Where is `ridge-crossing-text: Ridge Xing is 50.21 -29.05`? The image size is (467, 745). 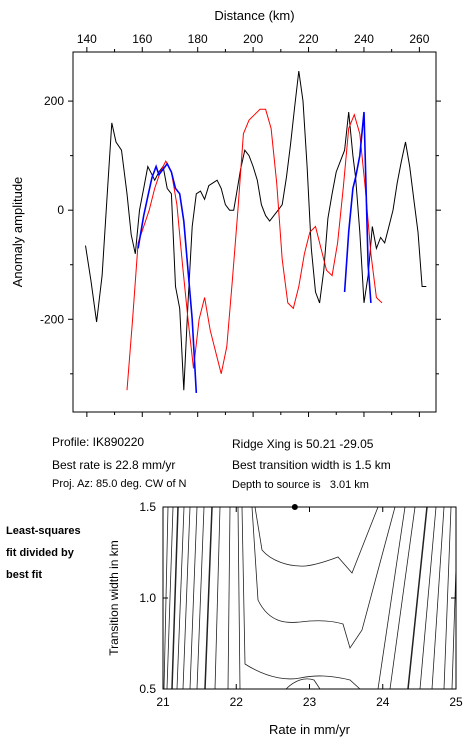 ridge-crossing-text: Ridge Xing is 50.21 -29.05 is located at coordinates (303, 444).